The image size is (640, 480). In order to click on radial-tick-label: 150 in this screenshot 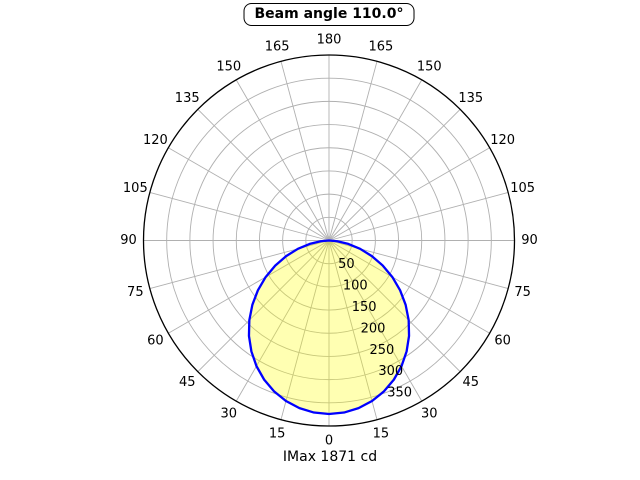, I will do `click(364, 307)`.